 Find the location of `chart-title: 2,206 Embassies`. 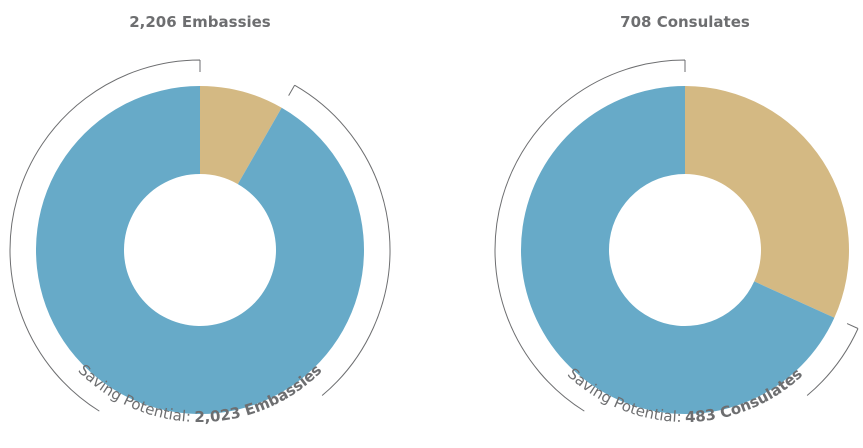

chart-title: 2,206 Embassies is located at coordinates (200, 22).